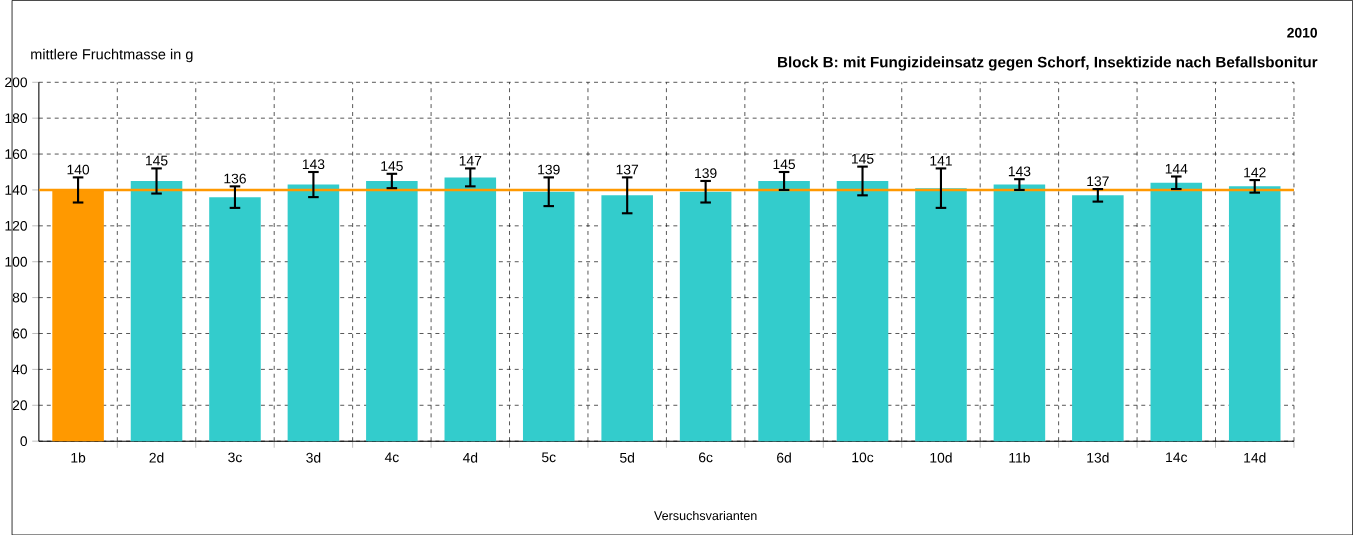  I want to click on x-tick-label: 2d, so click(156, 457).